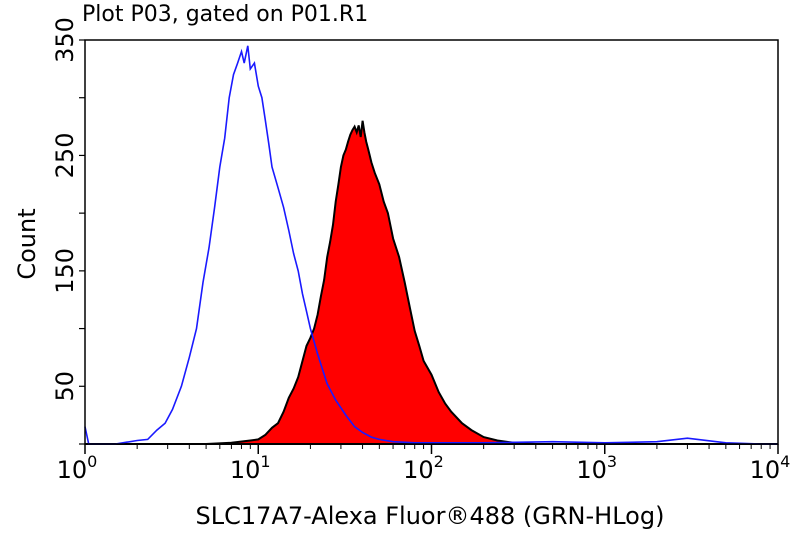 Image resolution: width=800 pixels, height=538 pixels. I want to click on y-axis-label: Count, so click(27, 244).